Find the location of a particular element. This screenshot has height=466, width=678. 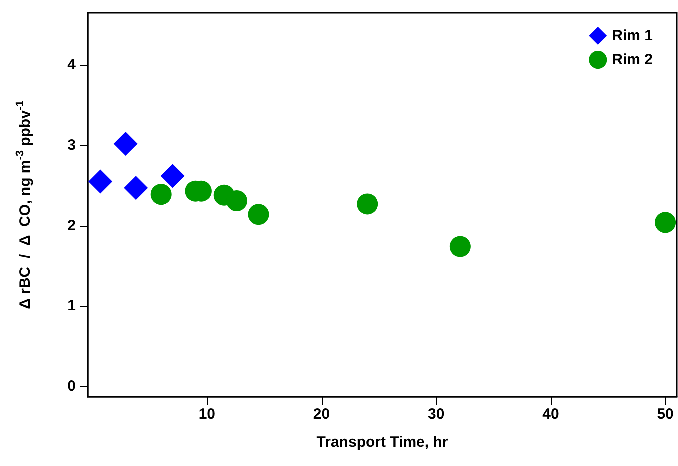

y-tick-label: 0 is located at coordinates (72, 387).